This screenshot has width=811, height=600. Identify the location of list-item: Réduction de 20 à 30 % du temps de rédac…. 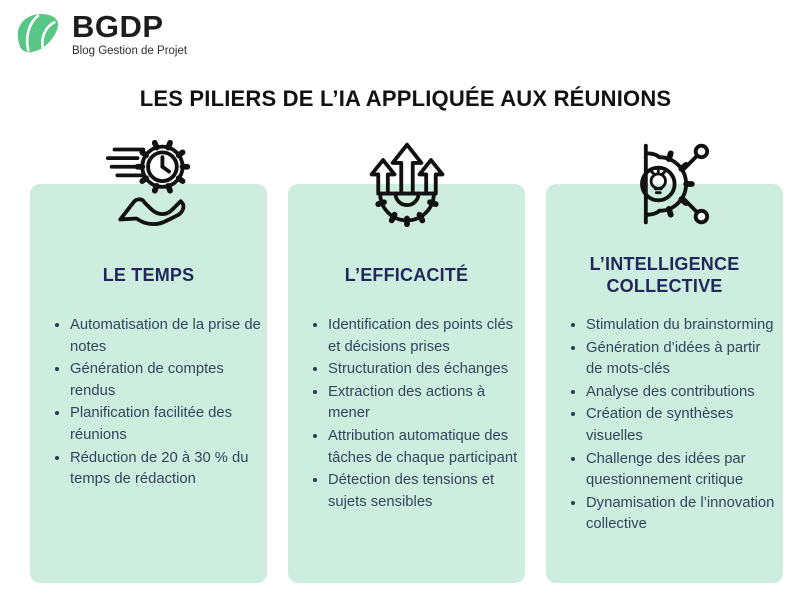
(165, 469).